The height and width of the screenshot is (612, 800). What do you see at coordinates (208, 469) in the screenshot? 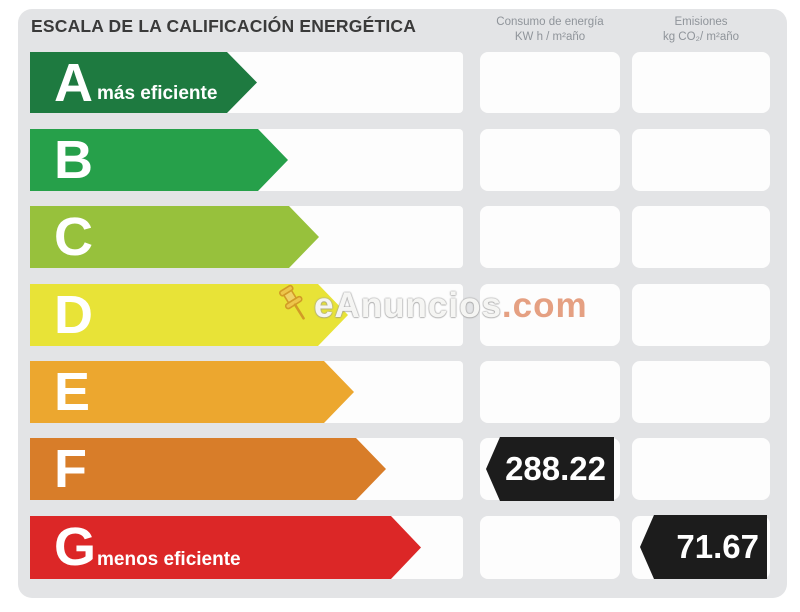
I see `rating-arrow: F` at bounding box center [208, 469].